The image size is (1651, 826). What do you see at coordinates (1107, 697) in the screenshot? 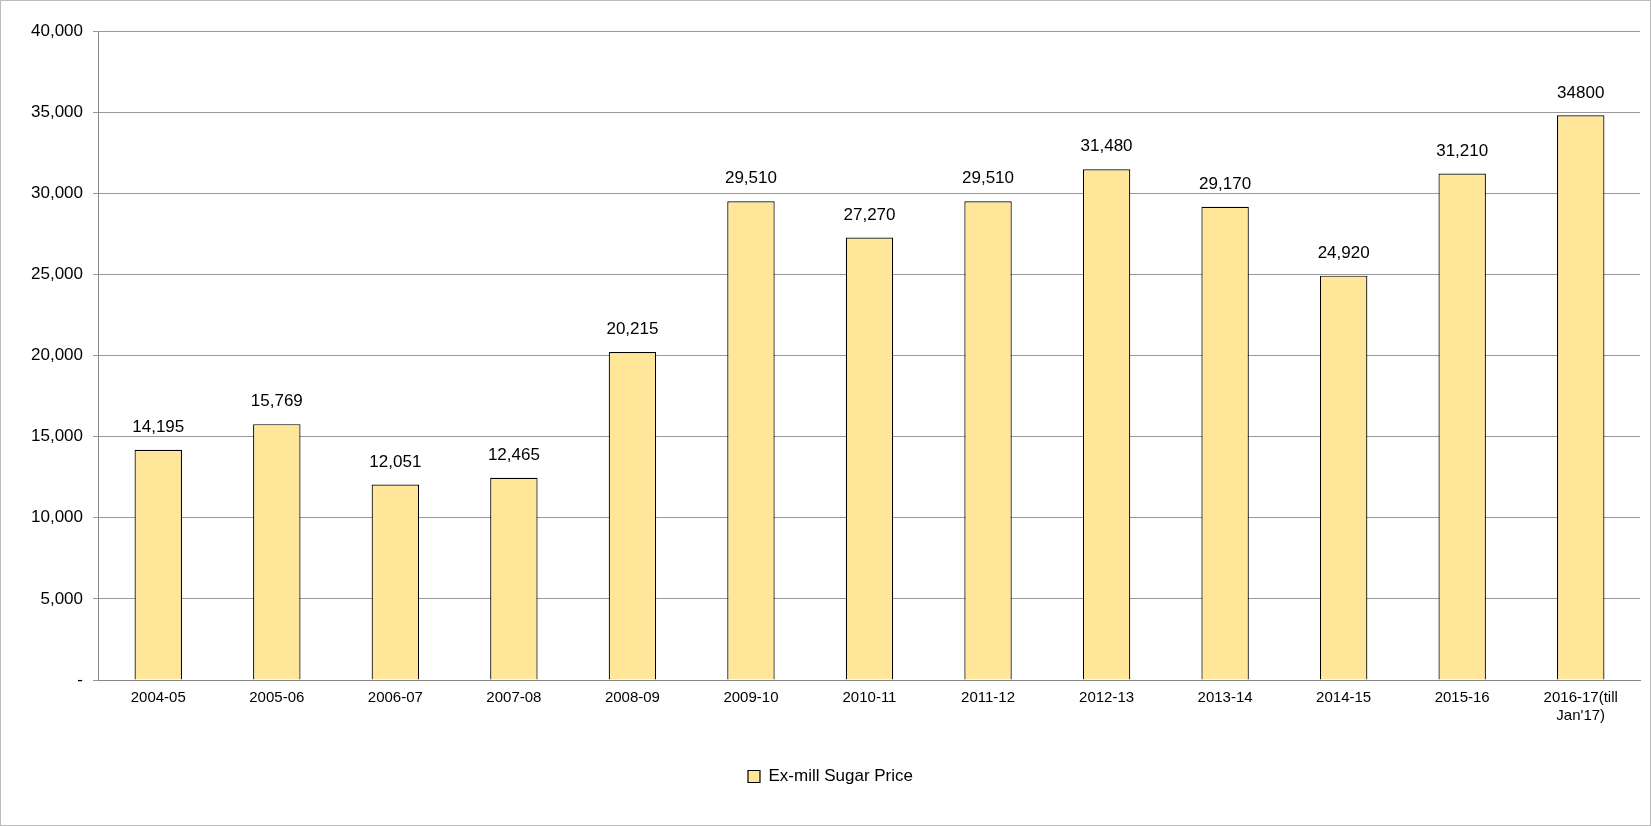
I see `x-tick-label: 2012-13` at bounding box center [1107, 697].